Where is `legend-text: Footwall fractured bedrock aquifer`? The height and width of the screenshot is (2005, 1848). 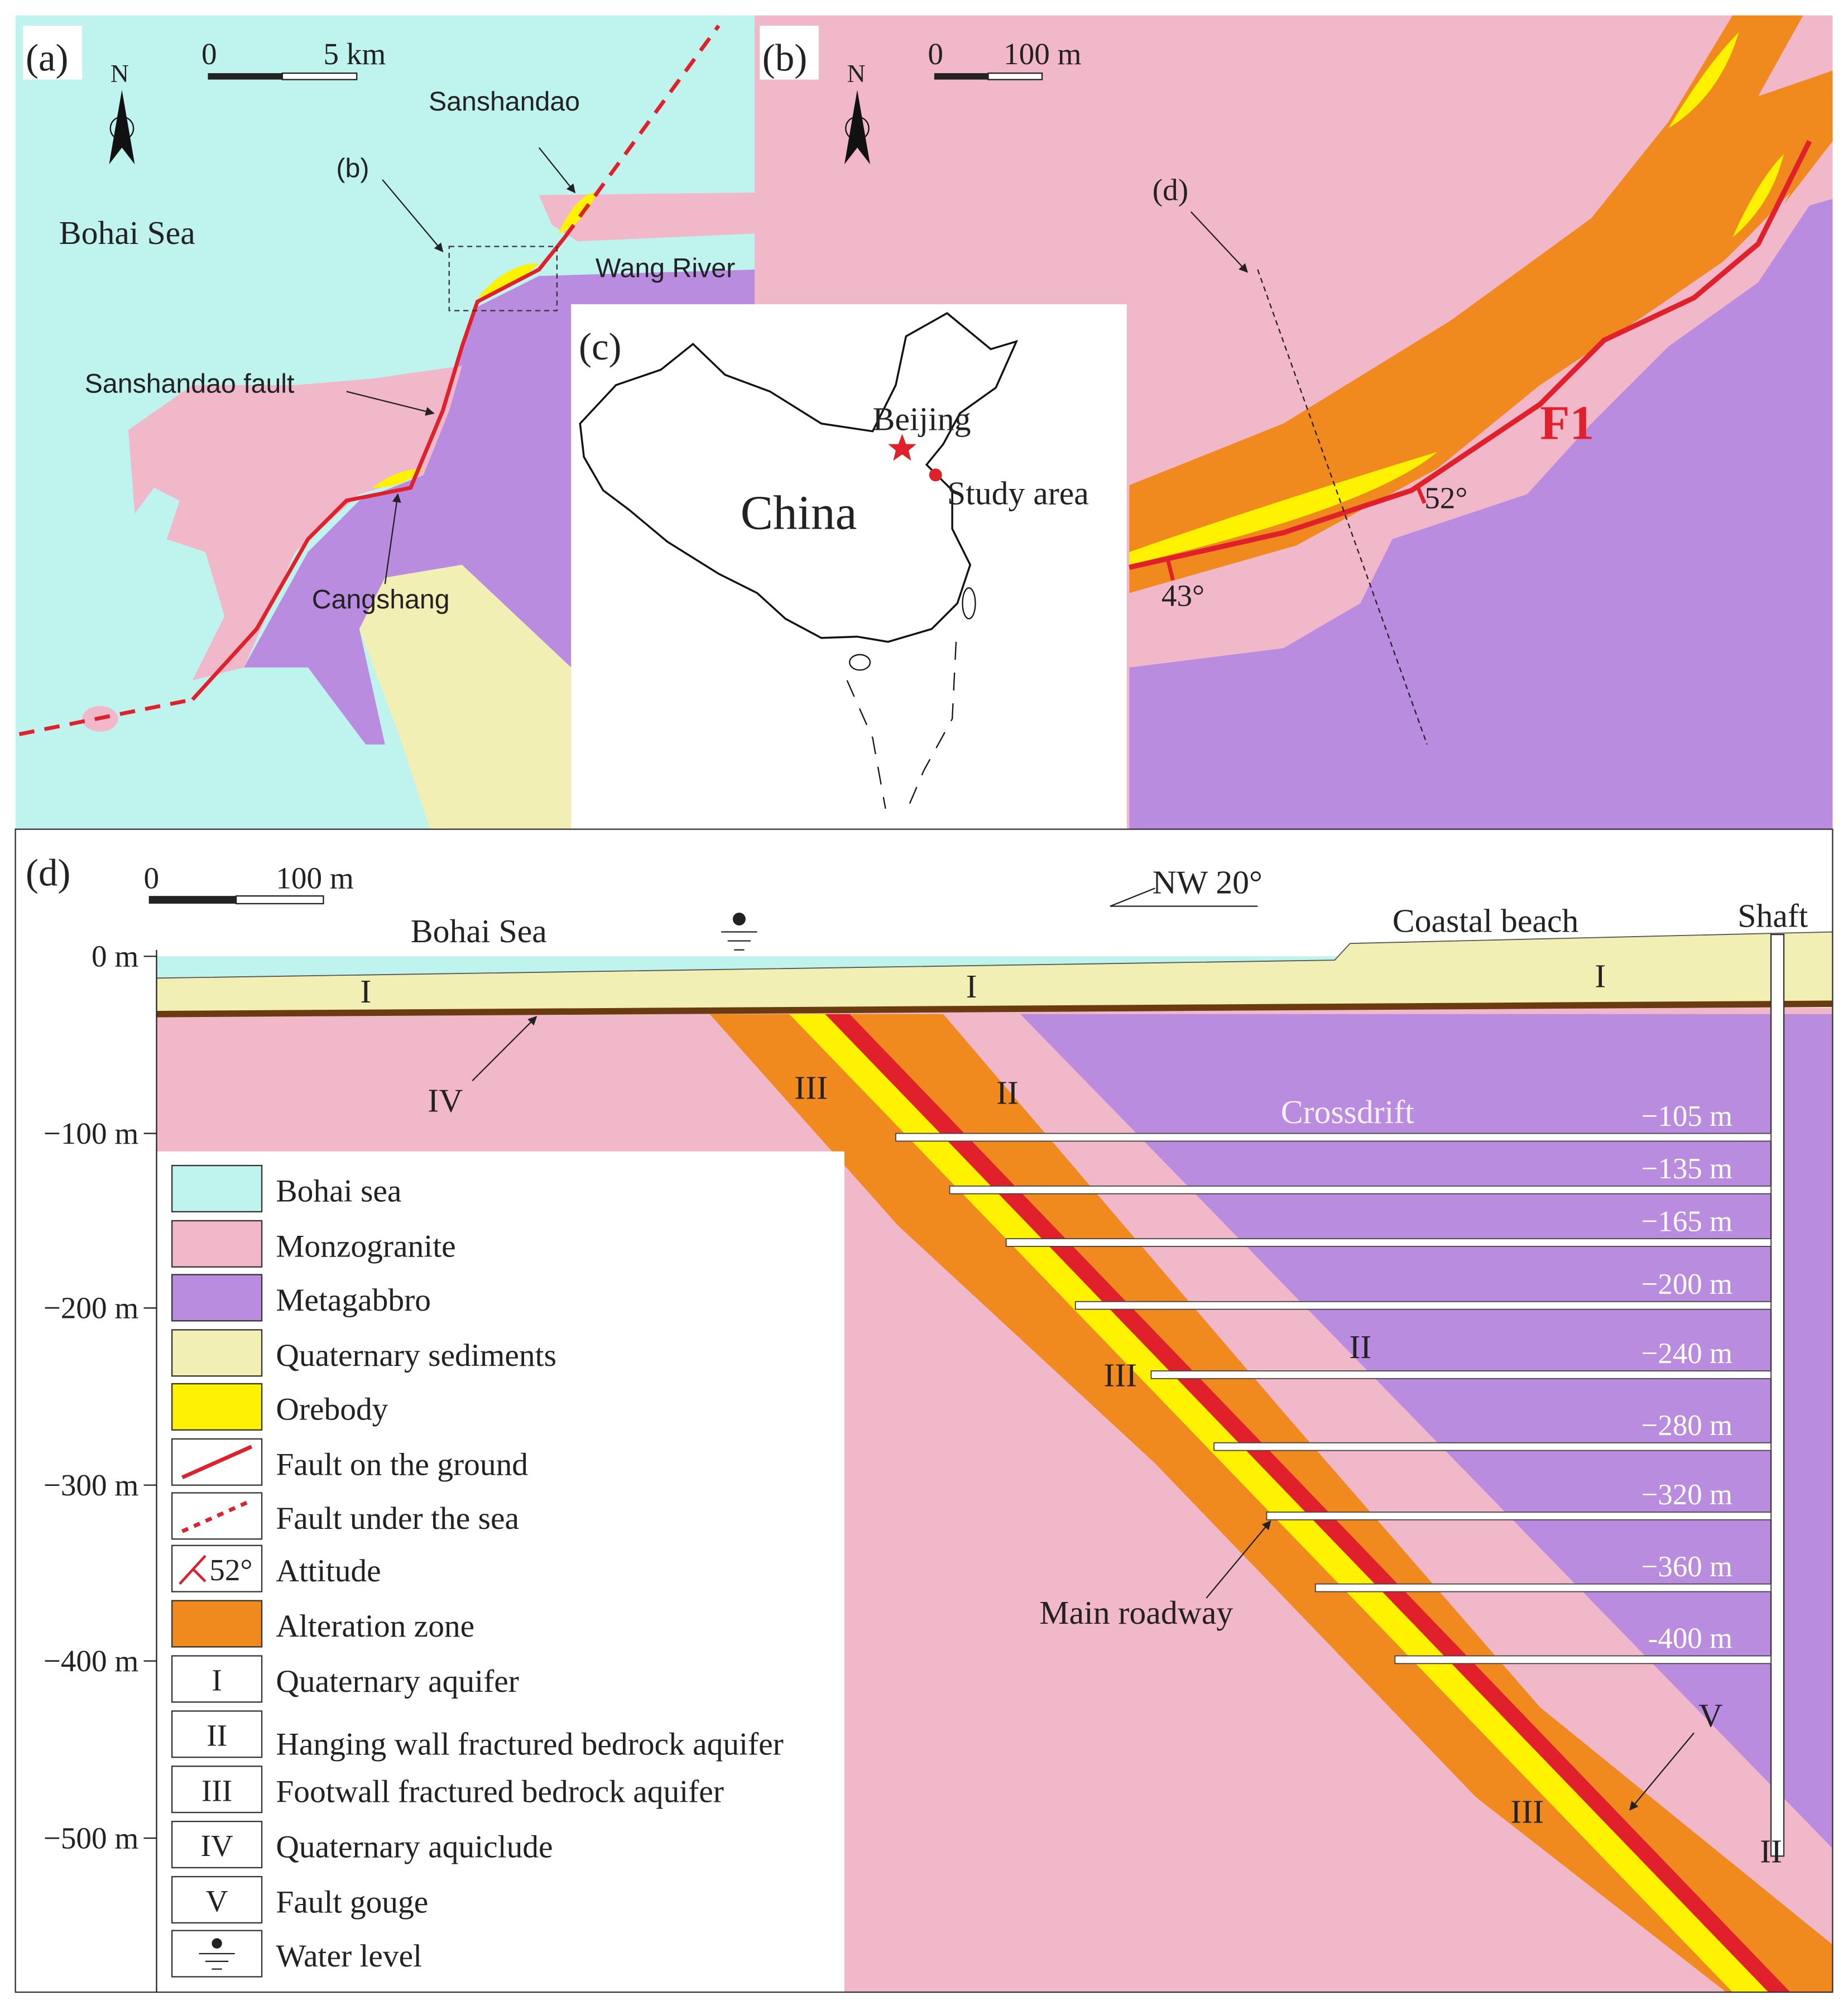
legend-text: Footwall fractured bedrock aquifer is located at coordinates (500, 1792).